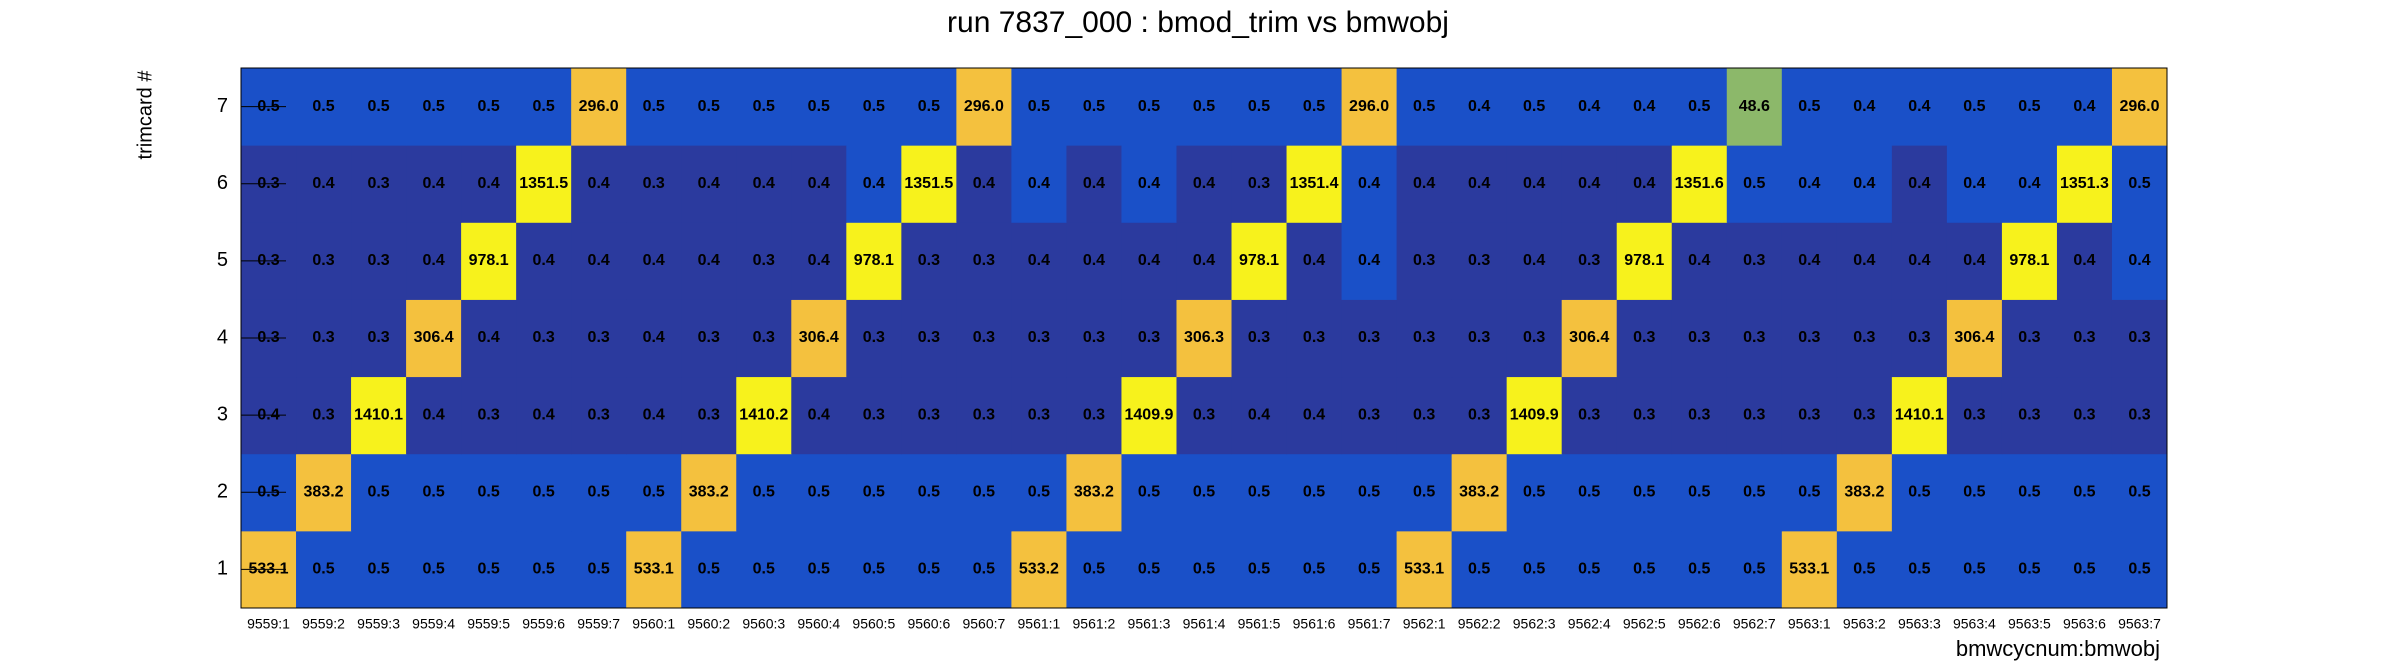 The height and width of the screenshot is (672, 2396). Describe the element at coordinates (1754, 624) in the screenshot. I see `x-tick-label: 9562:7` at that location.